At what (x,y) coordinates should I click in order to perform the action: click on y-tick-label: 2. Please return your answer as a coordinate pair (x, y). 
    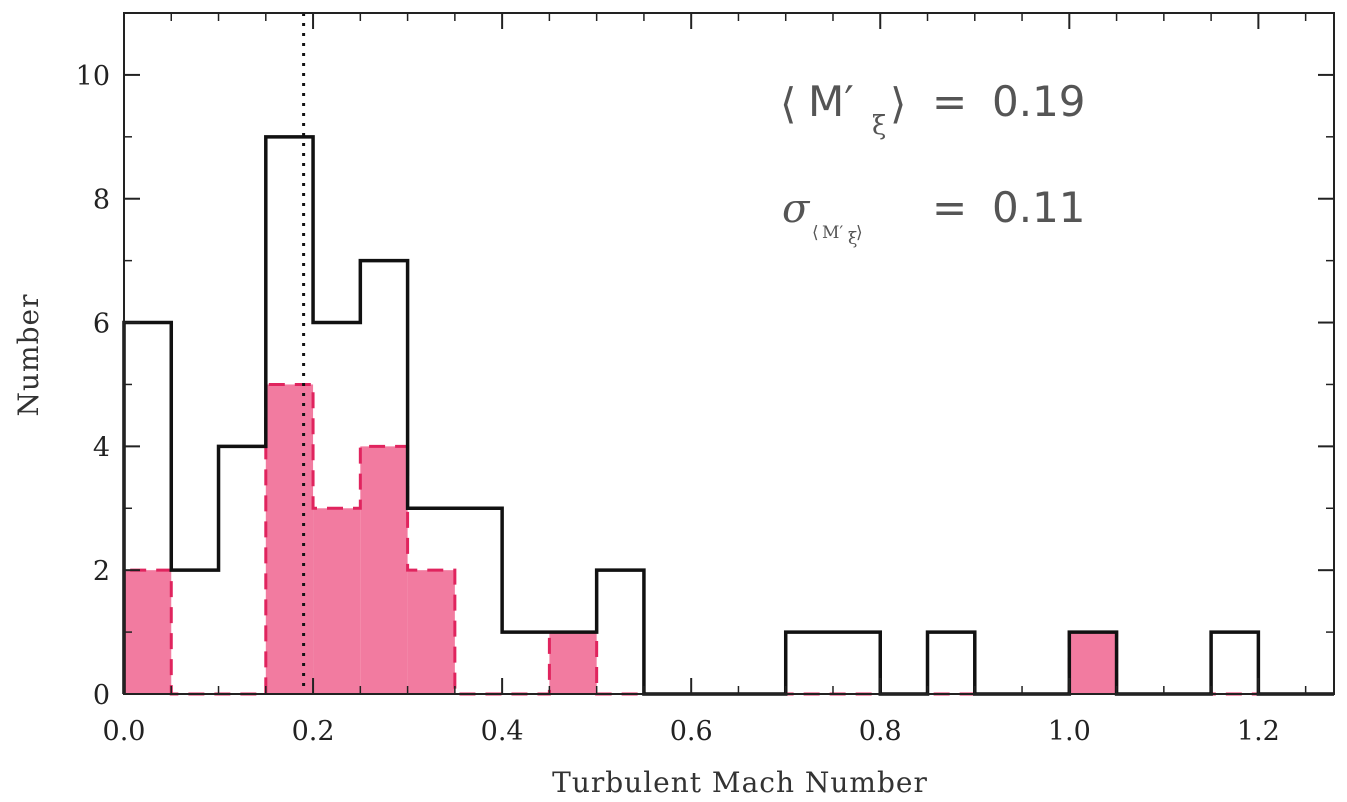
    Looking at the image, I should click on (101, 571).